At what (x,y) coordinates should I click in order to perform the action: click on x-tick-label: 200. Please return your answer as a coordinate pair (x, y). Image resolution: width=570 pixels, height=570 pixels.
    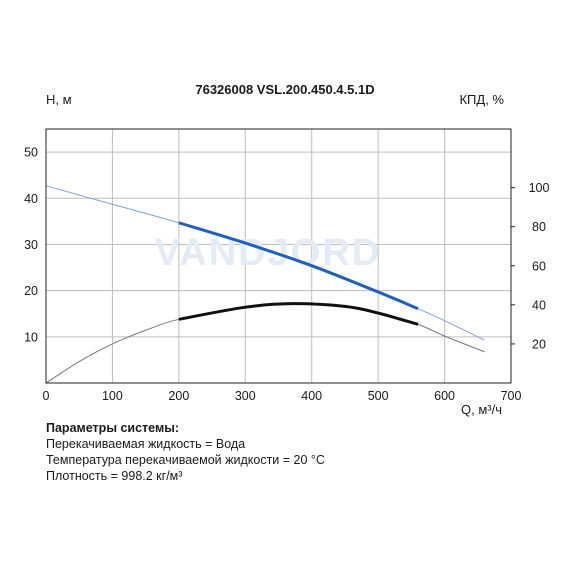
    Looking at the image, I should click on (178, 396).